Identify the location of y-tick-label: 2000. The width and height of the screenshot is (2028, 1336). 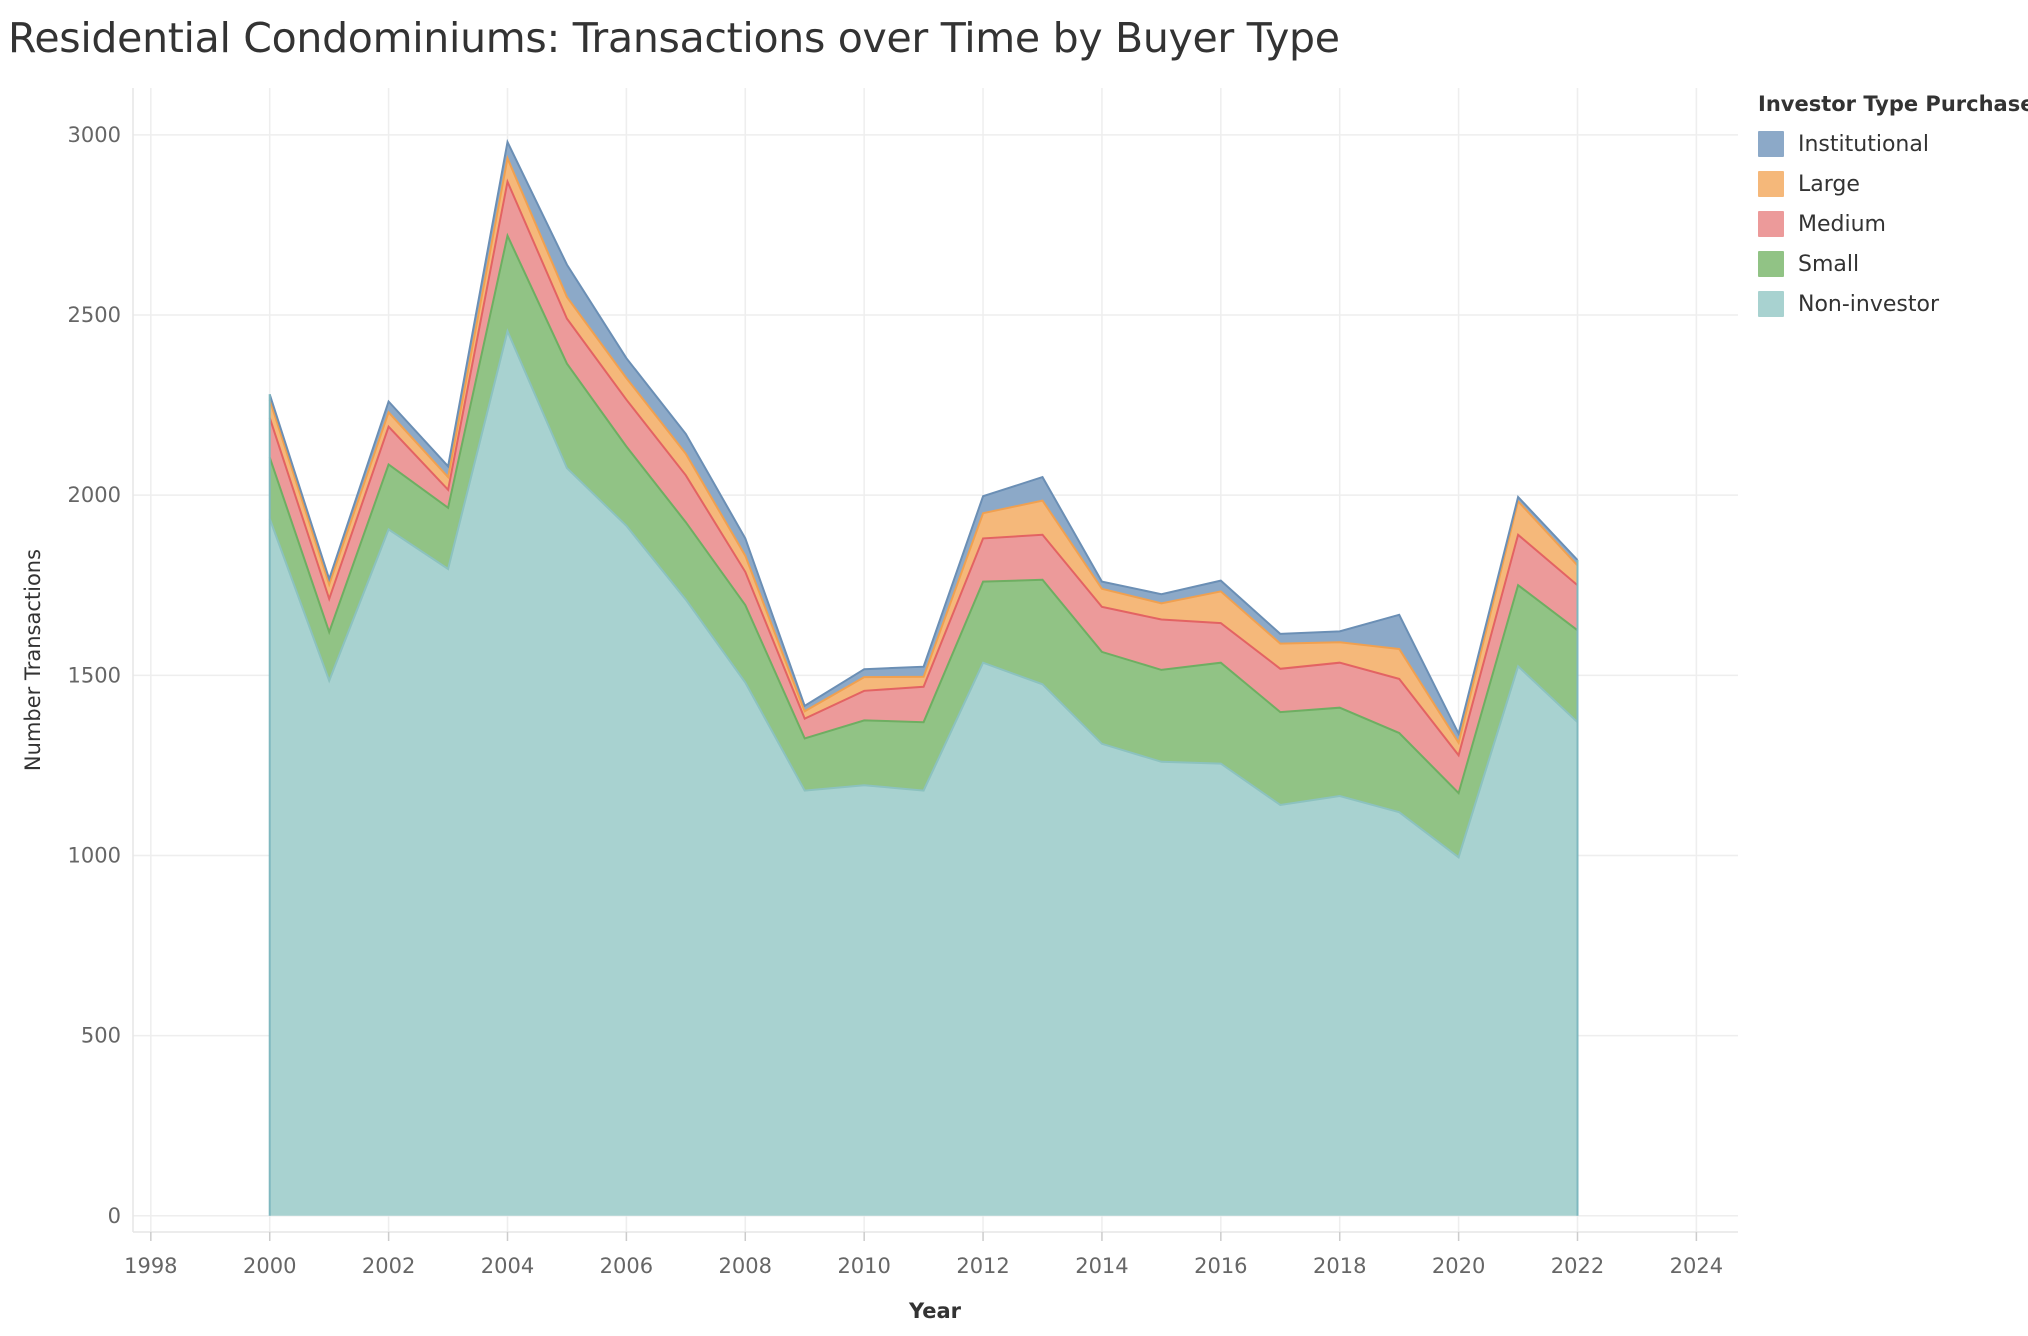
(94, 495).